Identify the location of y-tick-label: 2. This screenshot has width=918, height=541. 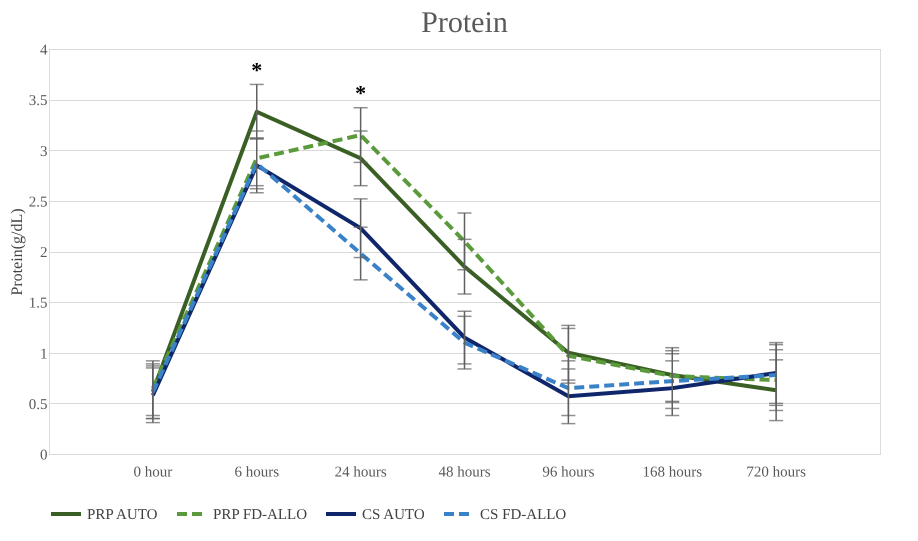
(44, 253).